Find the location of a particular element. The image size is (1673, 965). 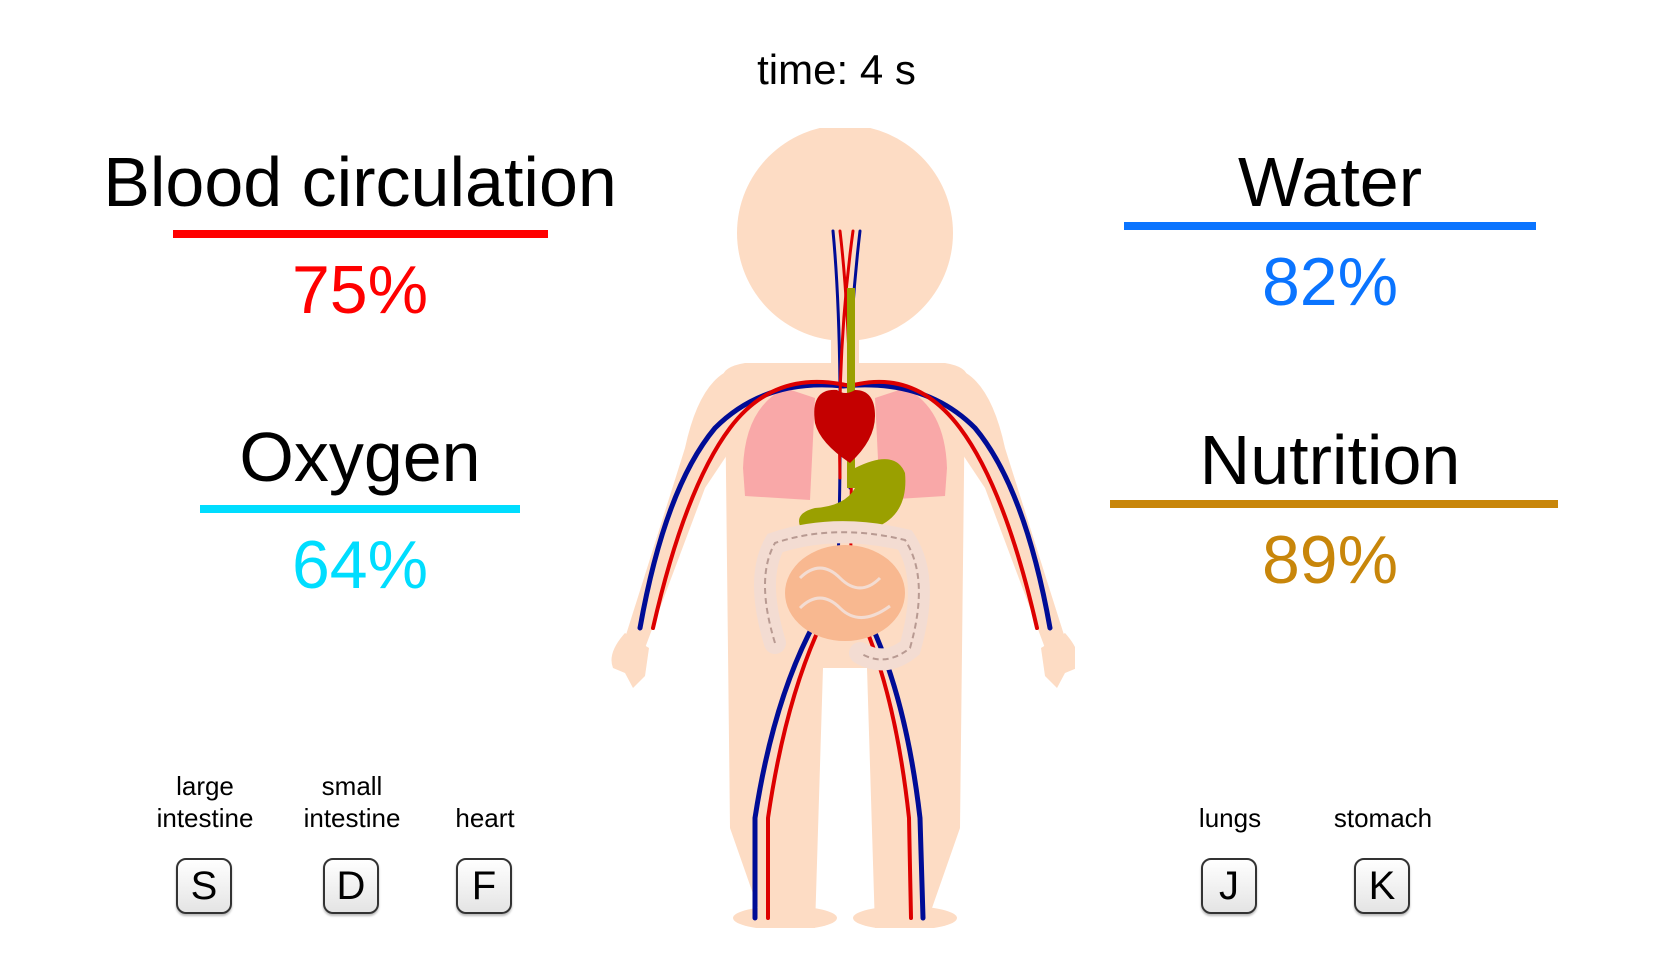

timer-display: time: 4 s is located at coordinates (836, 69).